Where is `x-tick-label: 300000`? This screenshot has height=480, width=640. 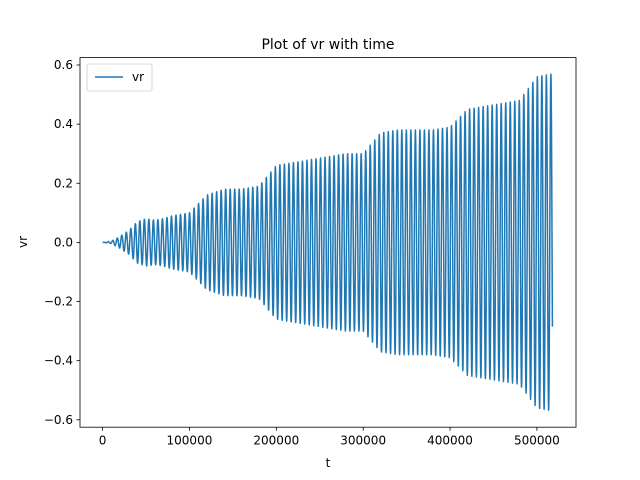
x-tick-label: 300000 is located at coordinates (363, 441).